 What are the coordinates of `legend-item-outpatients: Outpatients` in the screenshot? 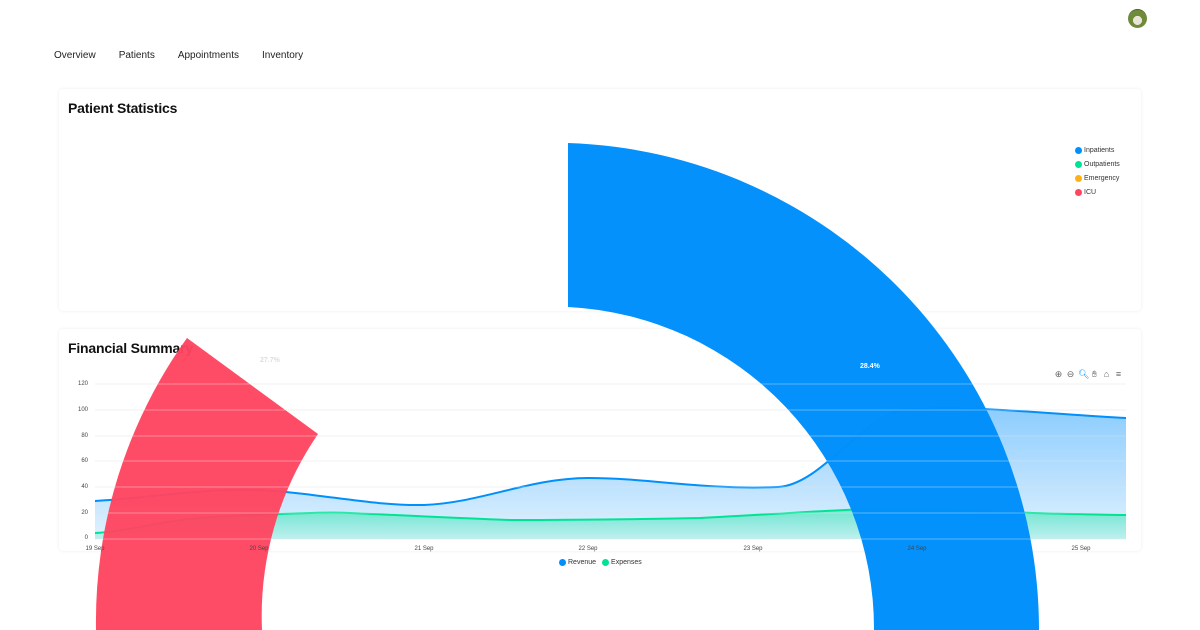 It's located at (1097, 164).